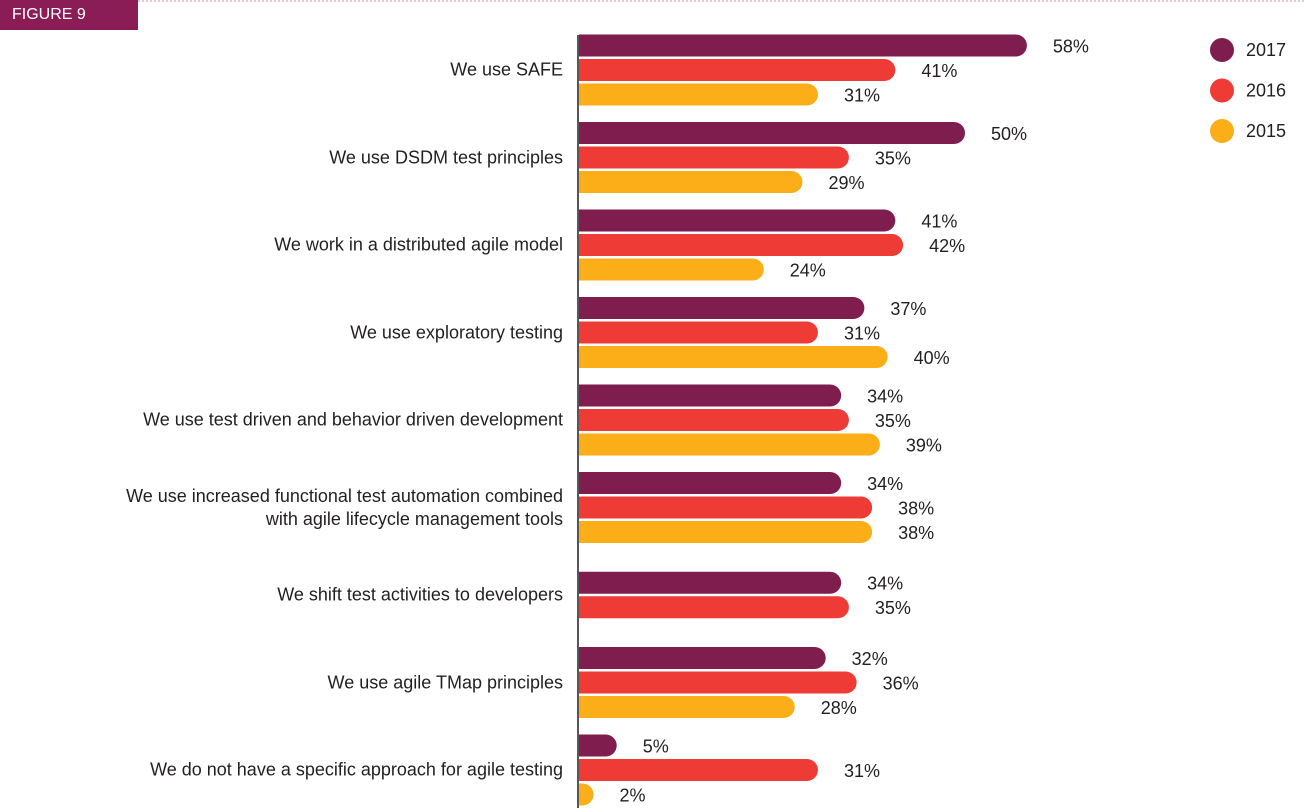  What do you see at coordinates (901, 683) in the screenshot?
I see `value-label: 36%` at bounding box center [901, 683].